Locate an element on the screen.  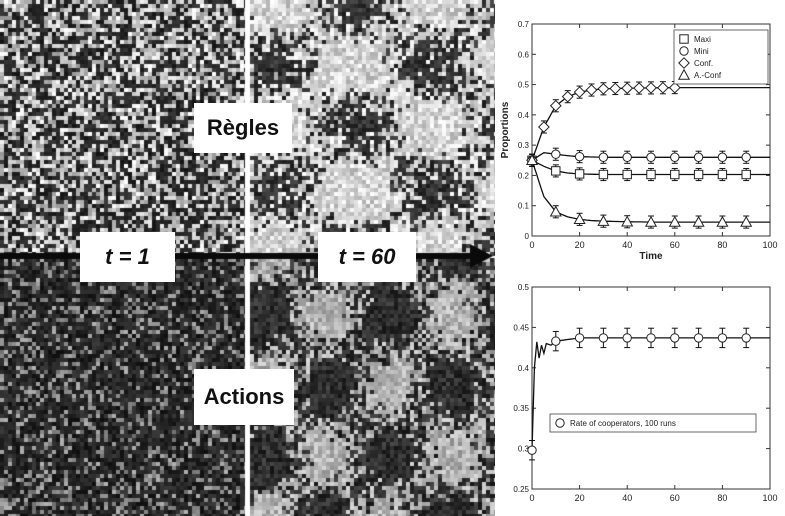
plot-frame is located at coordinates (651, 388).